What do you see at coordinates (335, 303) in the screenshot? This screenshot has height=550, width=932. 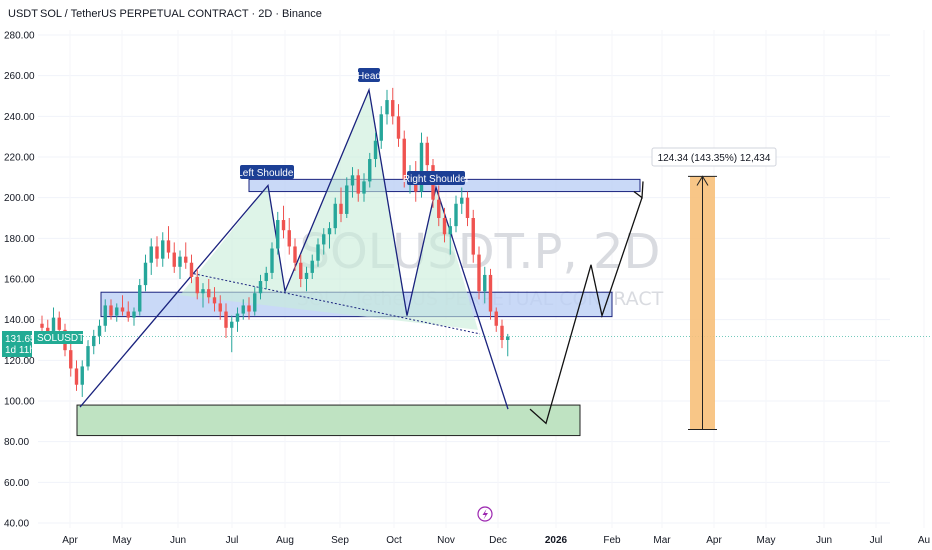 I see `neckline-dotted` at bounding box center [335, 303].